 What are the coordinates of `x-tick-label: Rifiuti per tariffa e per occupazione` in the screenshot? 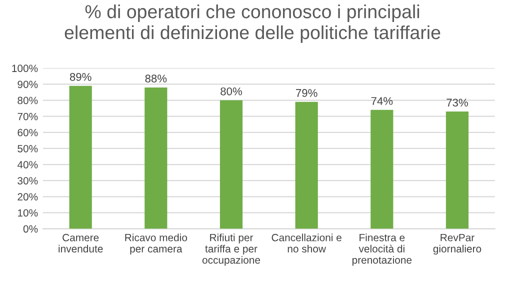 It's located at (231, 250).